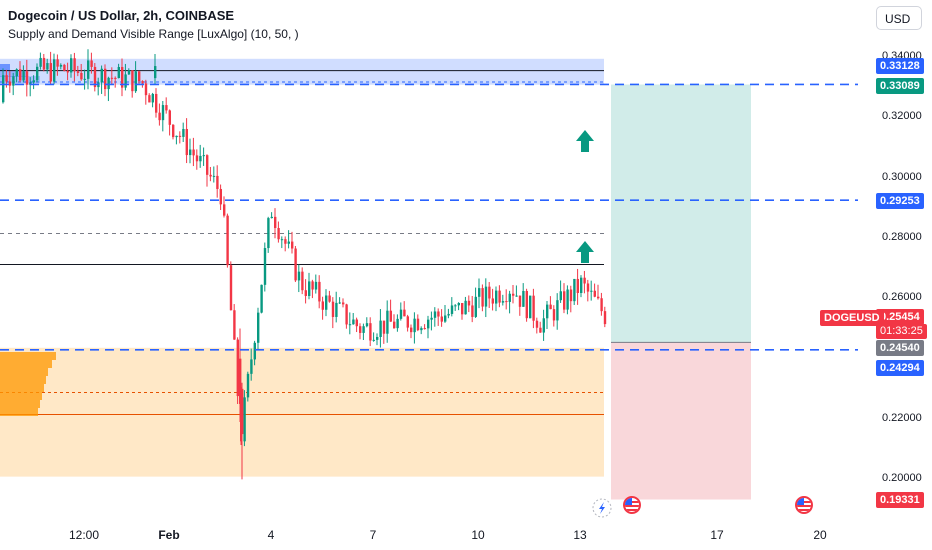 The image size is (932, 550). I want to click on price-tick: 0.28000, so click(902, 237).